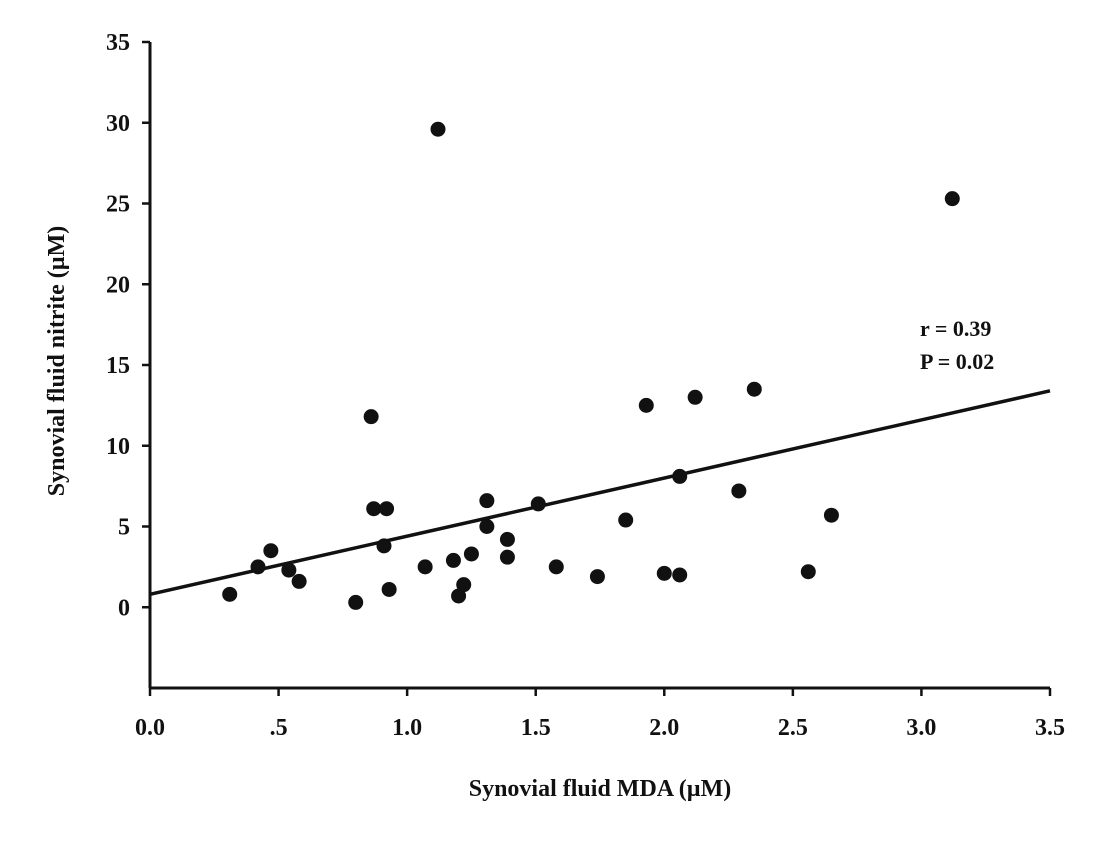 Image resolution: width=1110 pixels, height=843 pixels. Describe the element at coordinates (955, 328) in the screenshot. I see `correlation-annotation: r = 0.39` at that location.